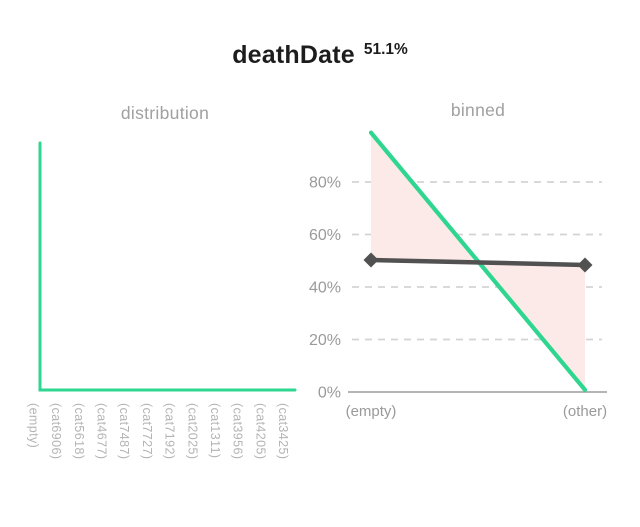  What do you see at coordinates (293, 55) in the screenshot?
I see `feature-name: deathDate` at bounding box center [293, 55].